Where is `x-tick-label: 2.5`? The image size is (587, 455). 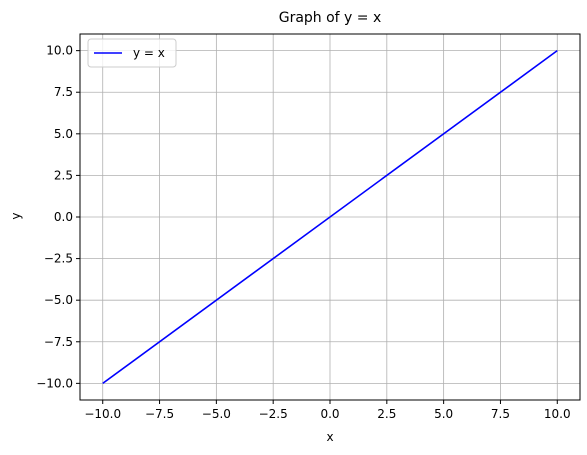
x-tick-label: 2.5 is located at coordinates (386, 414).